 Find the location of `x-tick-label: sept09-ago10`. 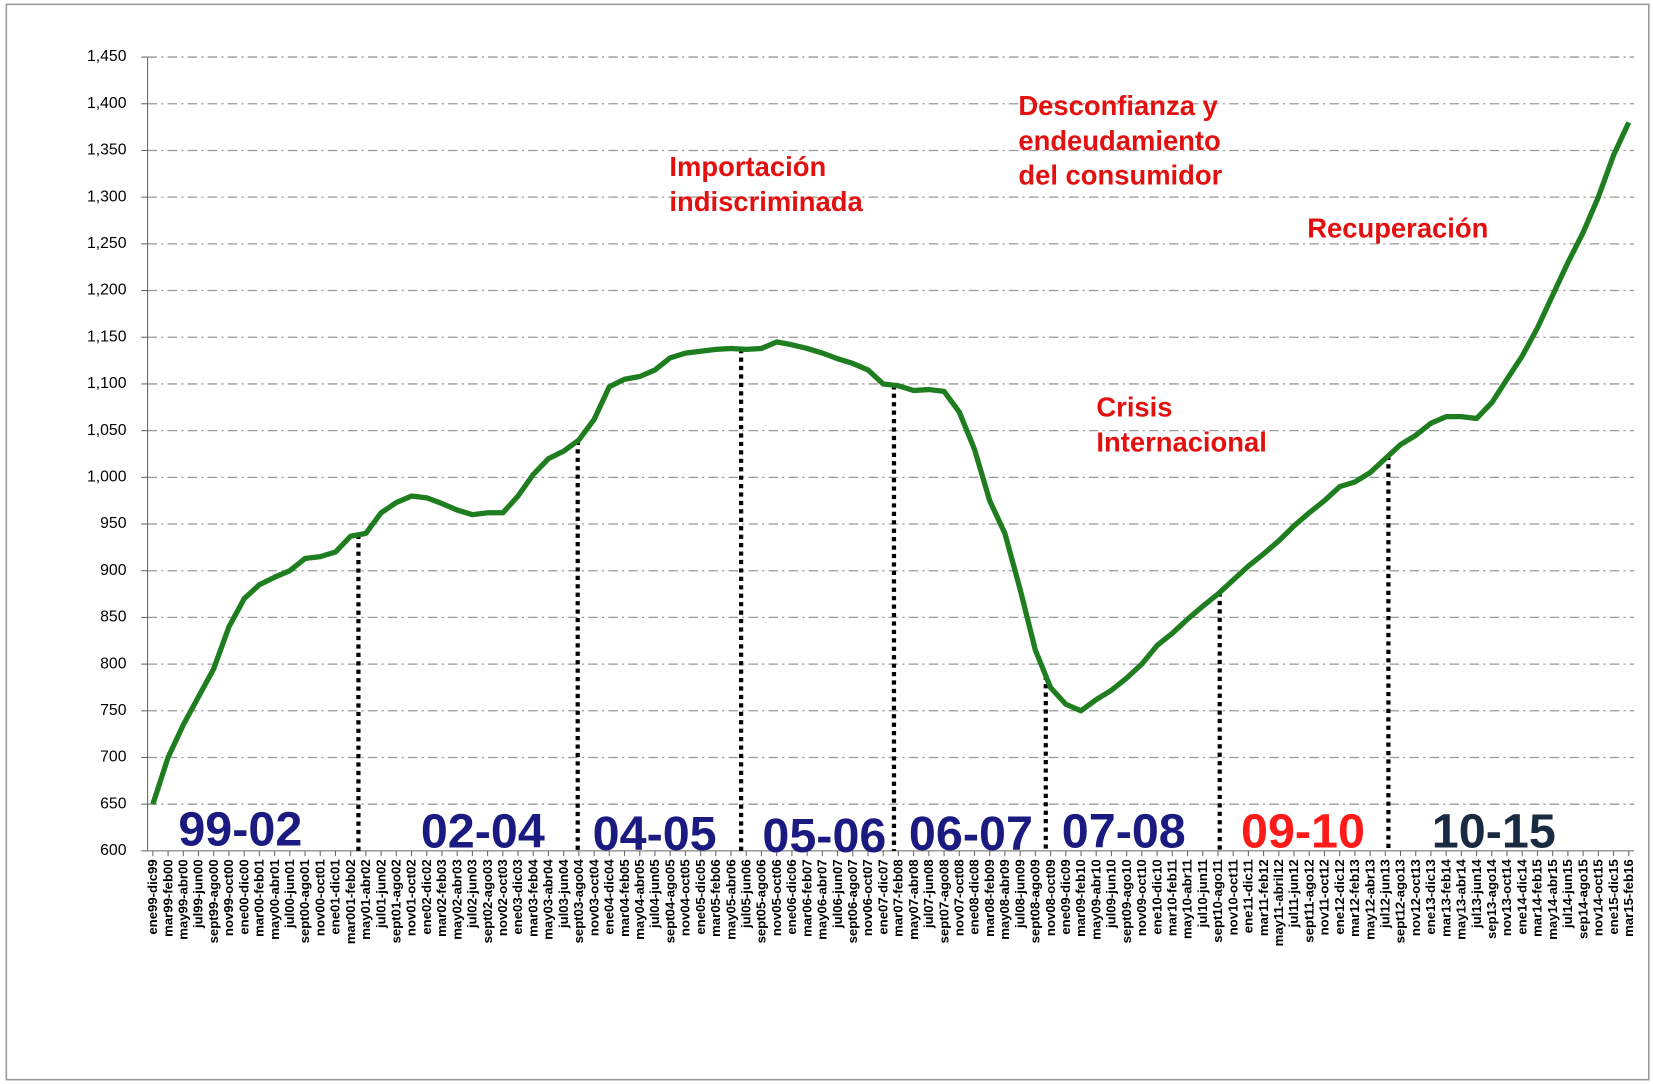

x-tick-label: sept09-ago10 is located at coordinates (1126, 901).